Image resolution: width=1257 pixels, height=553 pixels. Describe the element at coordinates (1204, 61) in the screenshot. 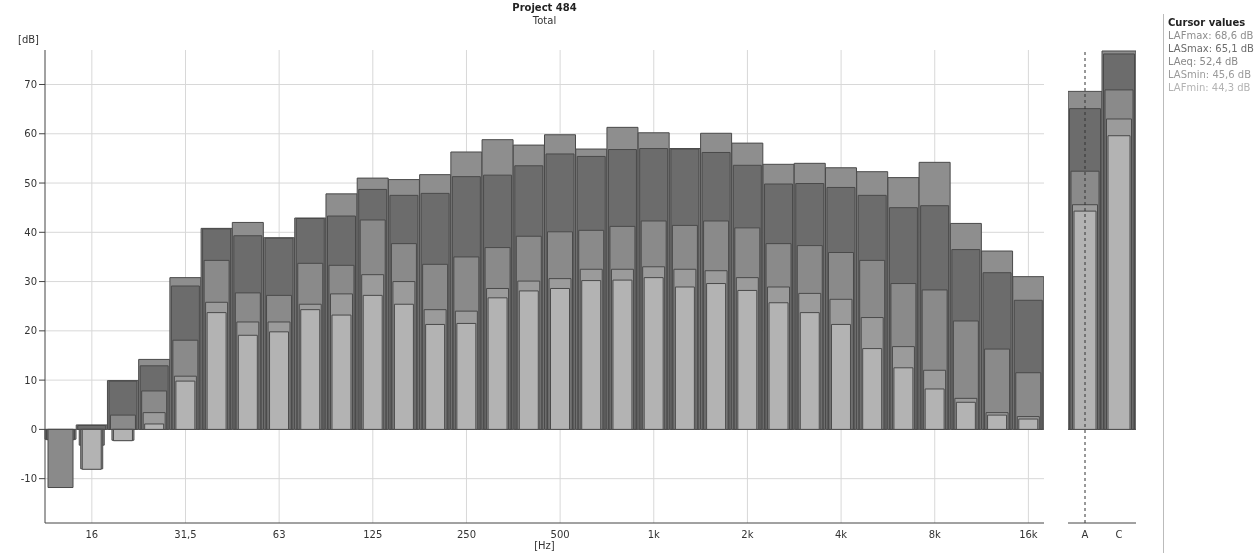

I see `text: LAeq: 52,4 dB` at that location.